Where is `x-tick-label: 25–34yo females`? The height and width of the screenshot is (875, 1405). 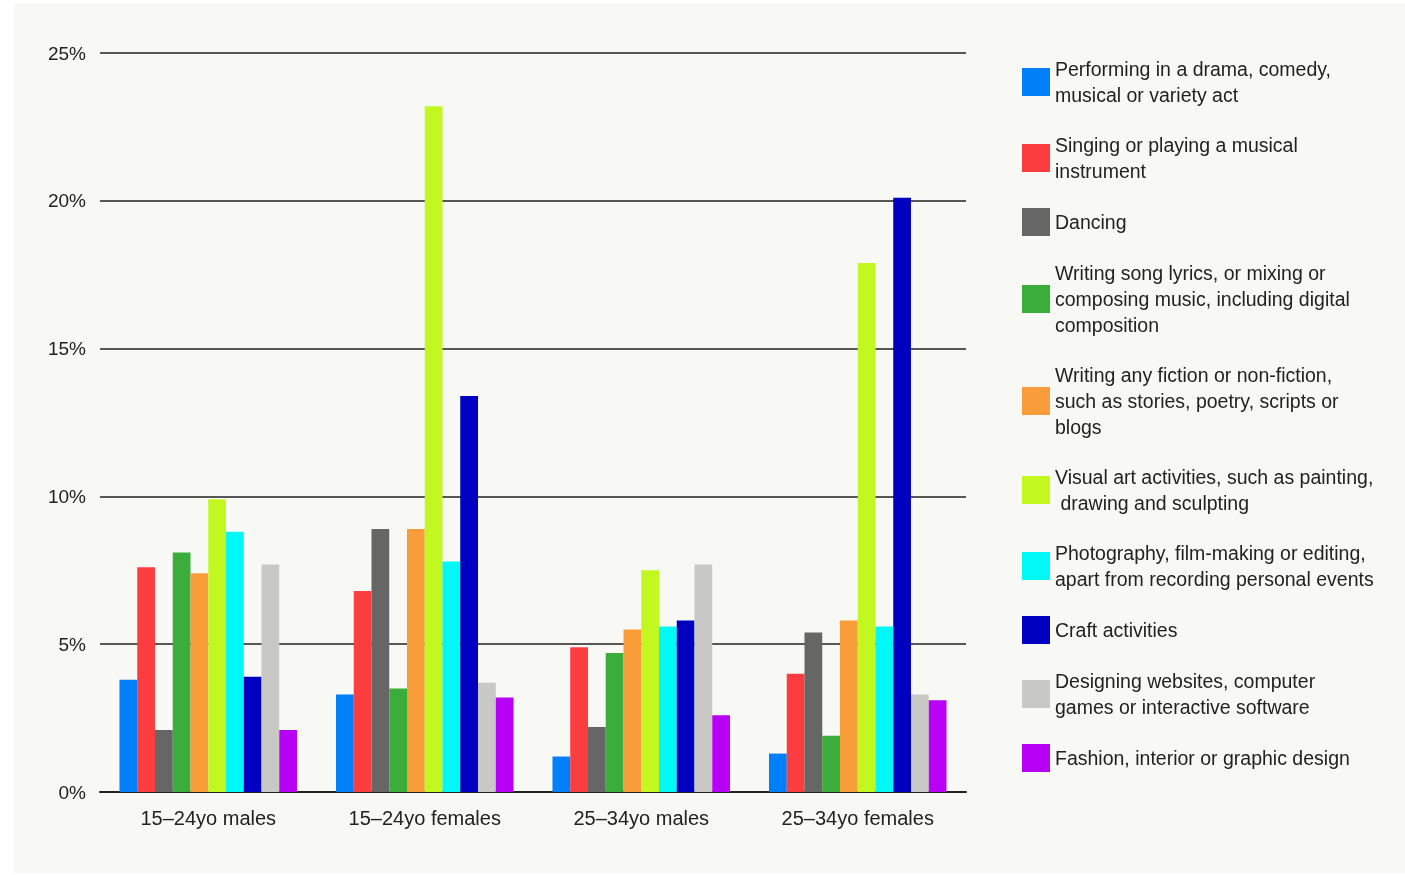
x-tick-label: 25–34yo females is located at coordinates (857, 818).